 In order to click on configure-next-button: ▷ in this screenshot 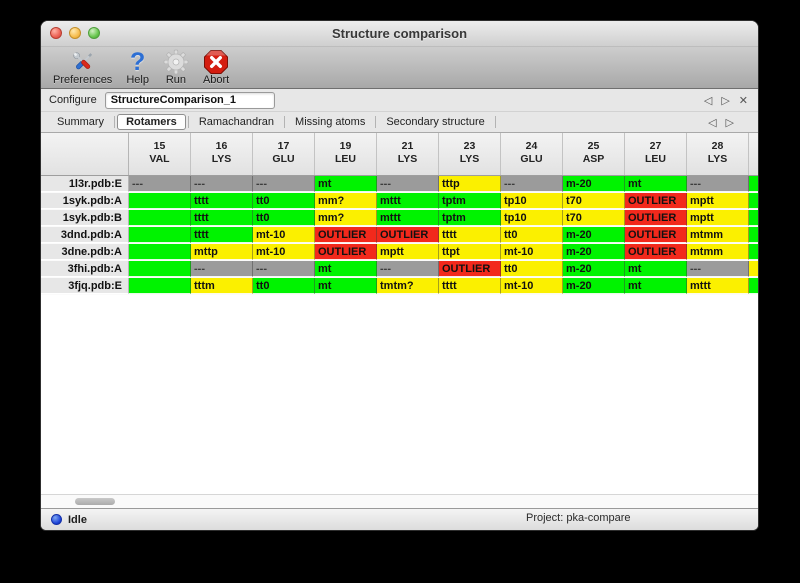, I will do `click(725, 100)`.